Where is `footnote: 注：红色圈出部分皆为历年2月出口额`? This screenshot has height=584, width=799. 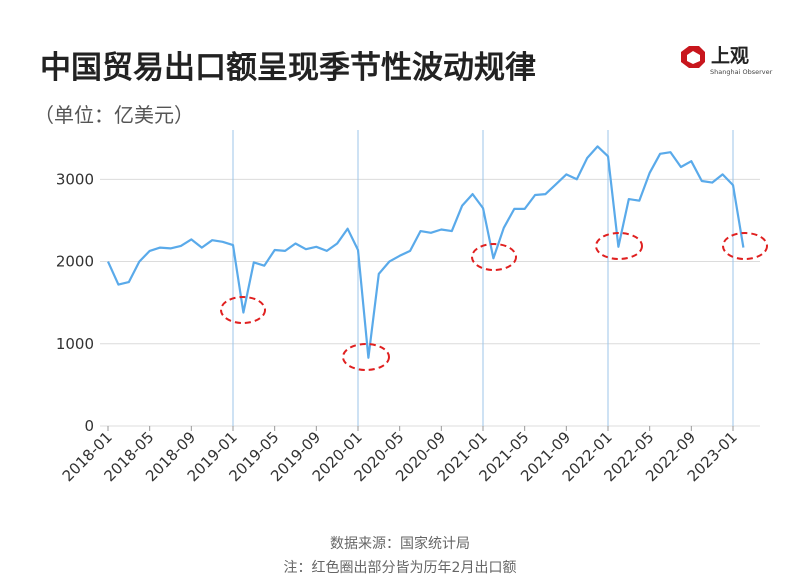 footnote: 注：红色圈出部分皆为历年2月出口额 is located at coordinates (400, 567).